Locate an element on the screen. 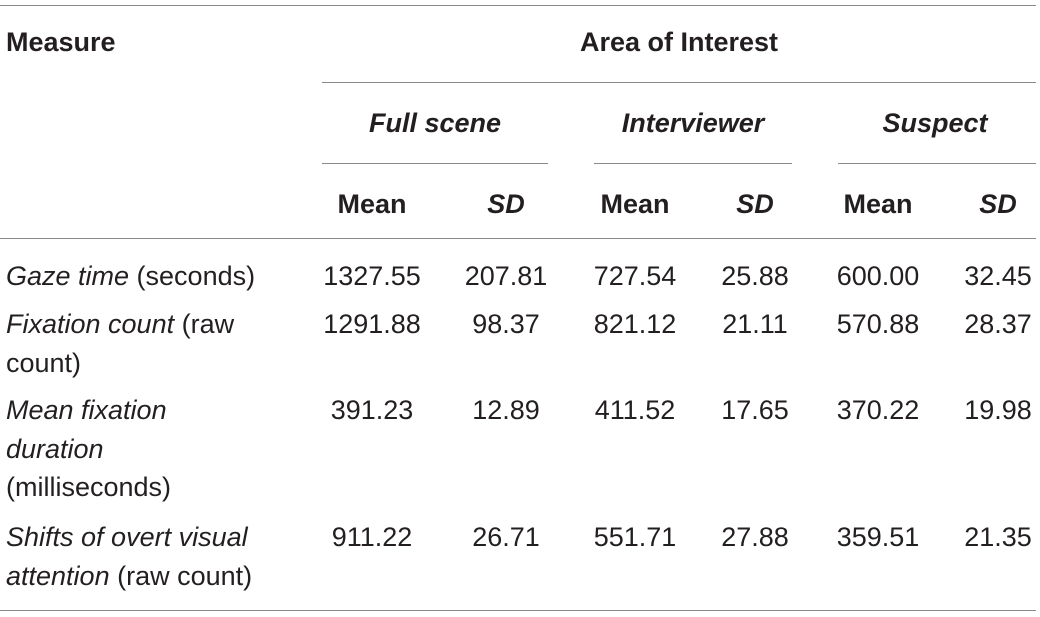 The height and width of the screenshot is (617, 1040). row-label-unit: (milliseconds) is located at coordinates (89, 487).